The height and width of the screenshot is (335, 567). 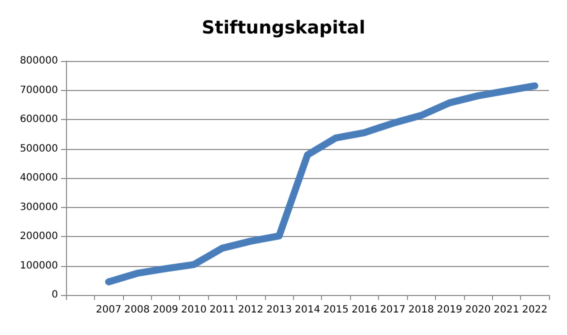 I want to click on x-tick-label: 2012, so click(x=251, y=310).